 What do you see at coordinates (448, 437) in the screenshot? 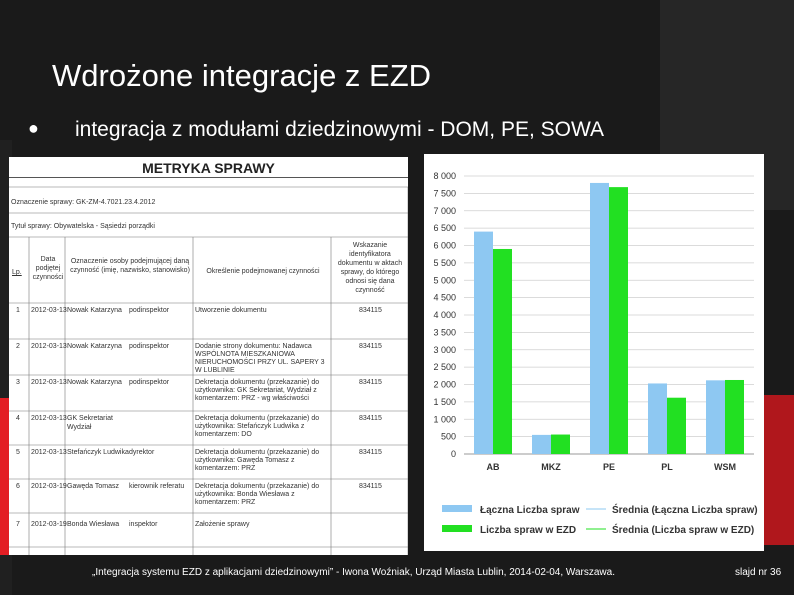
I see `y-tick-label: 500` at bounding box center [448, 437].